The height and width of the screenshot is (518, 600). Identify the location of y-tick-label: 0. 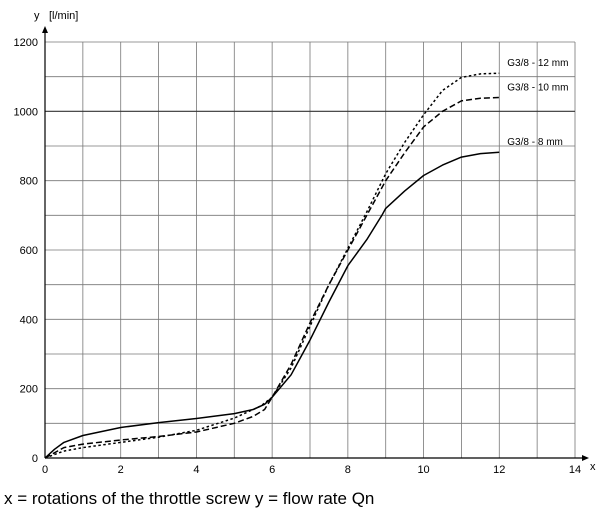
(35, 459).